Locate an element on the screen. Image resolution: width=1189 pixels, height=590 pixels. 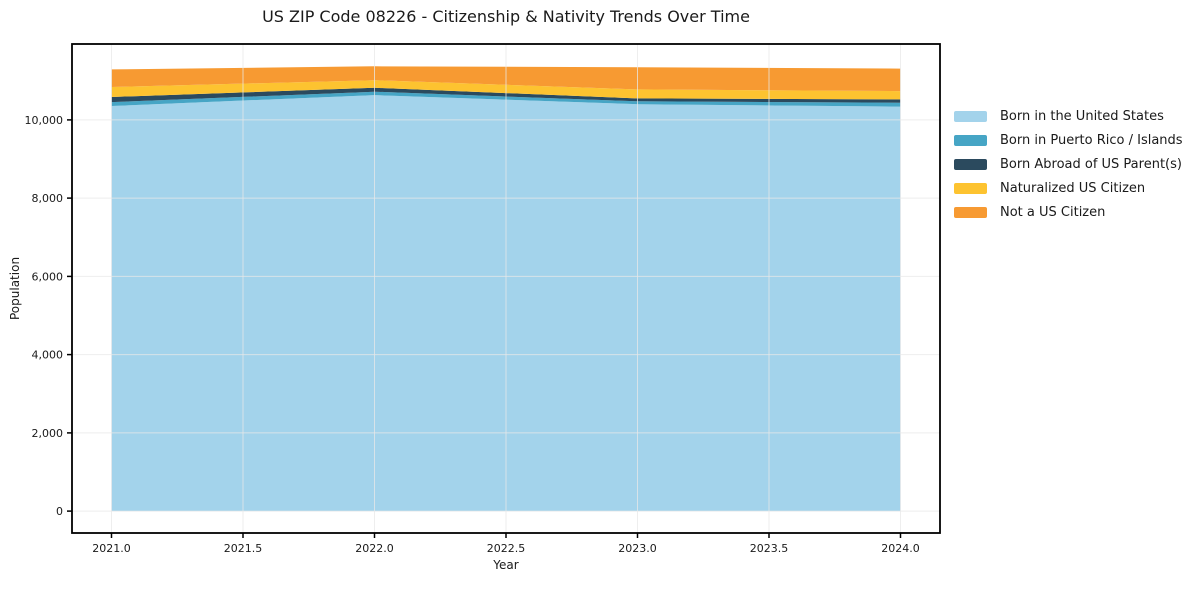
legend-label: Not a US Citizen is located at coordinates (1053, 212).